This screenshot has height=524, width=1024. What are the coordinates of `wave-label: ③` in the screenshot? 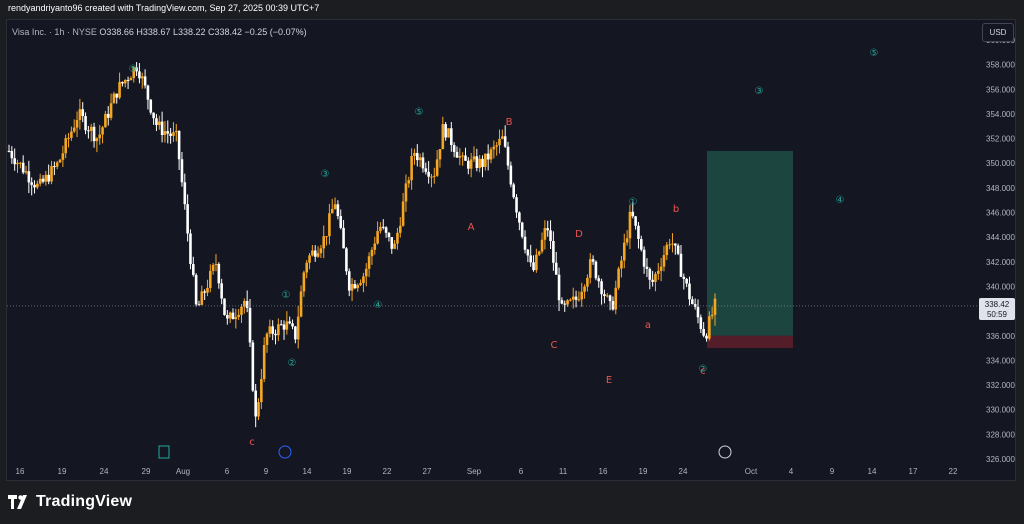 It's located at (325, 174).